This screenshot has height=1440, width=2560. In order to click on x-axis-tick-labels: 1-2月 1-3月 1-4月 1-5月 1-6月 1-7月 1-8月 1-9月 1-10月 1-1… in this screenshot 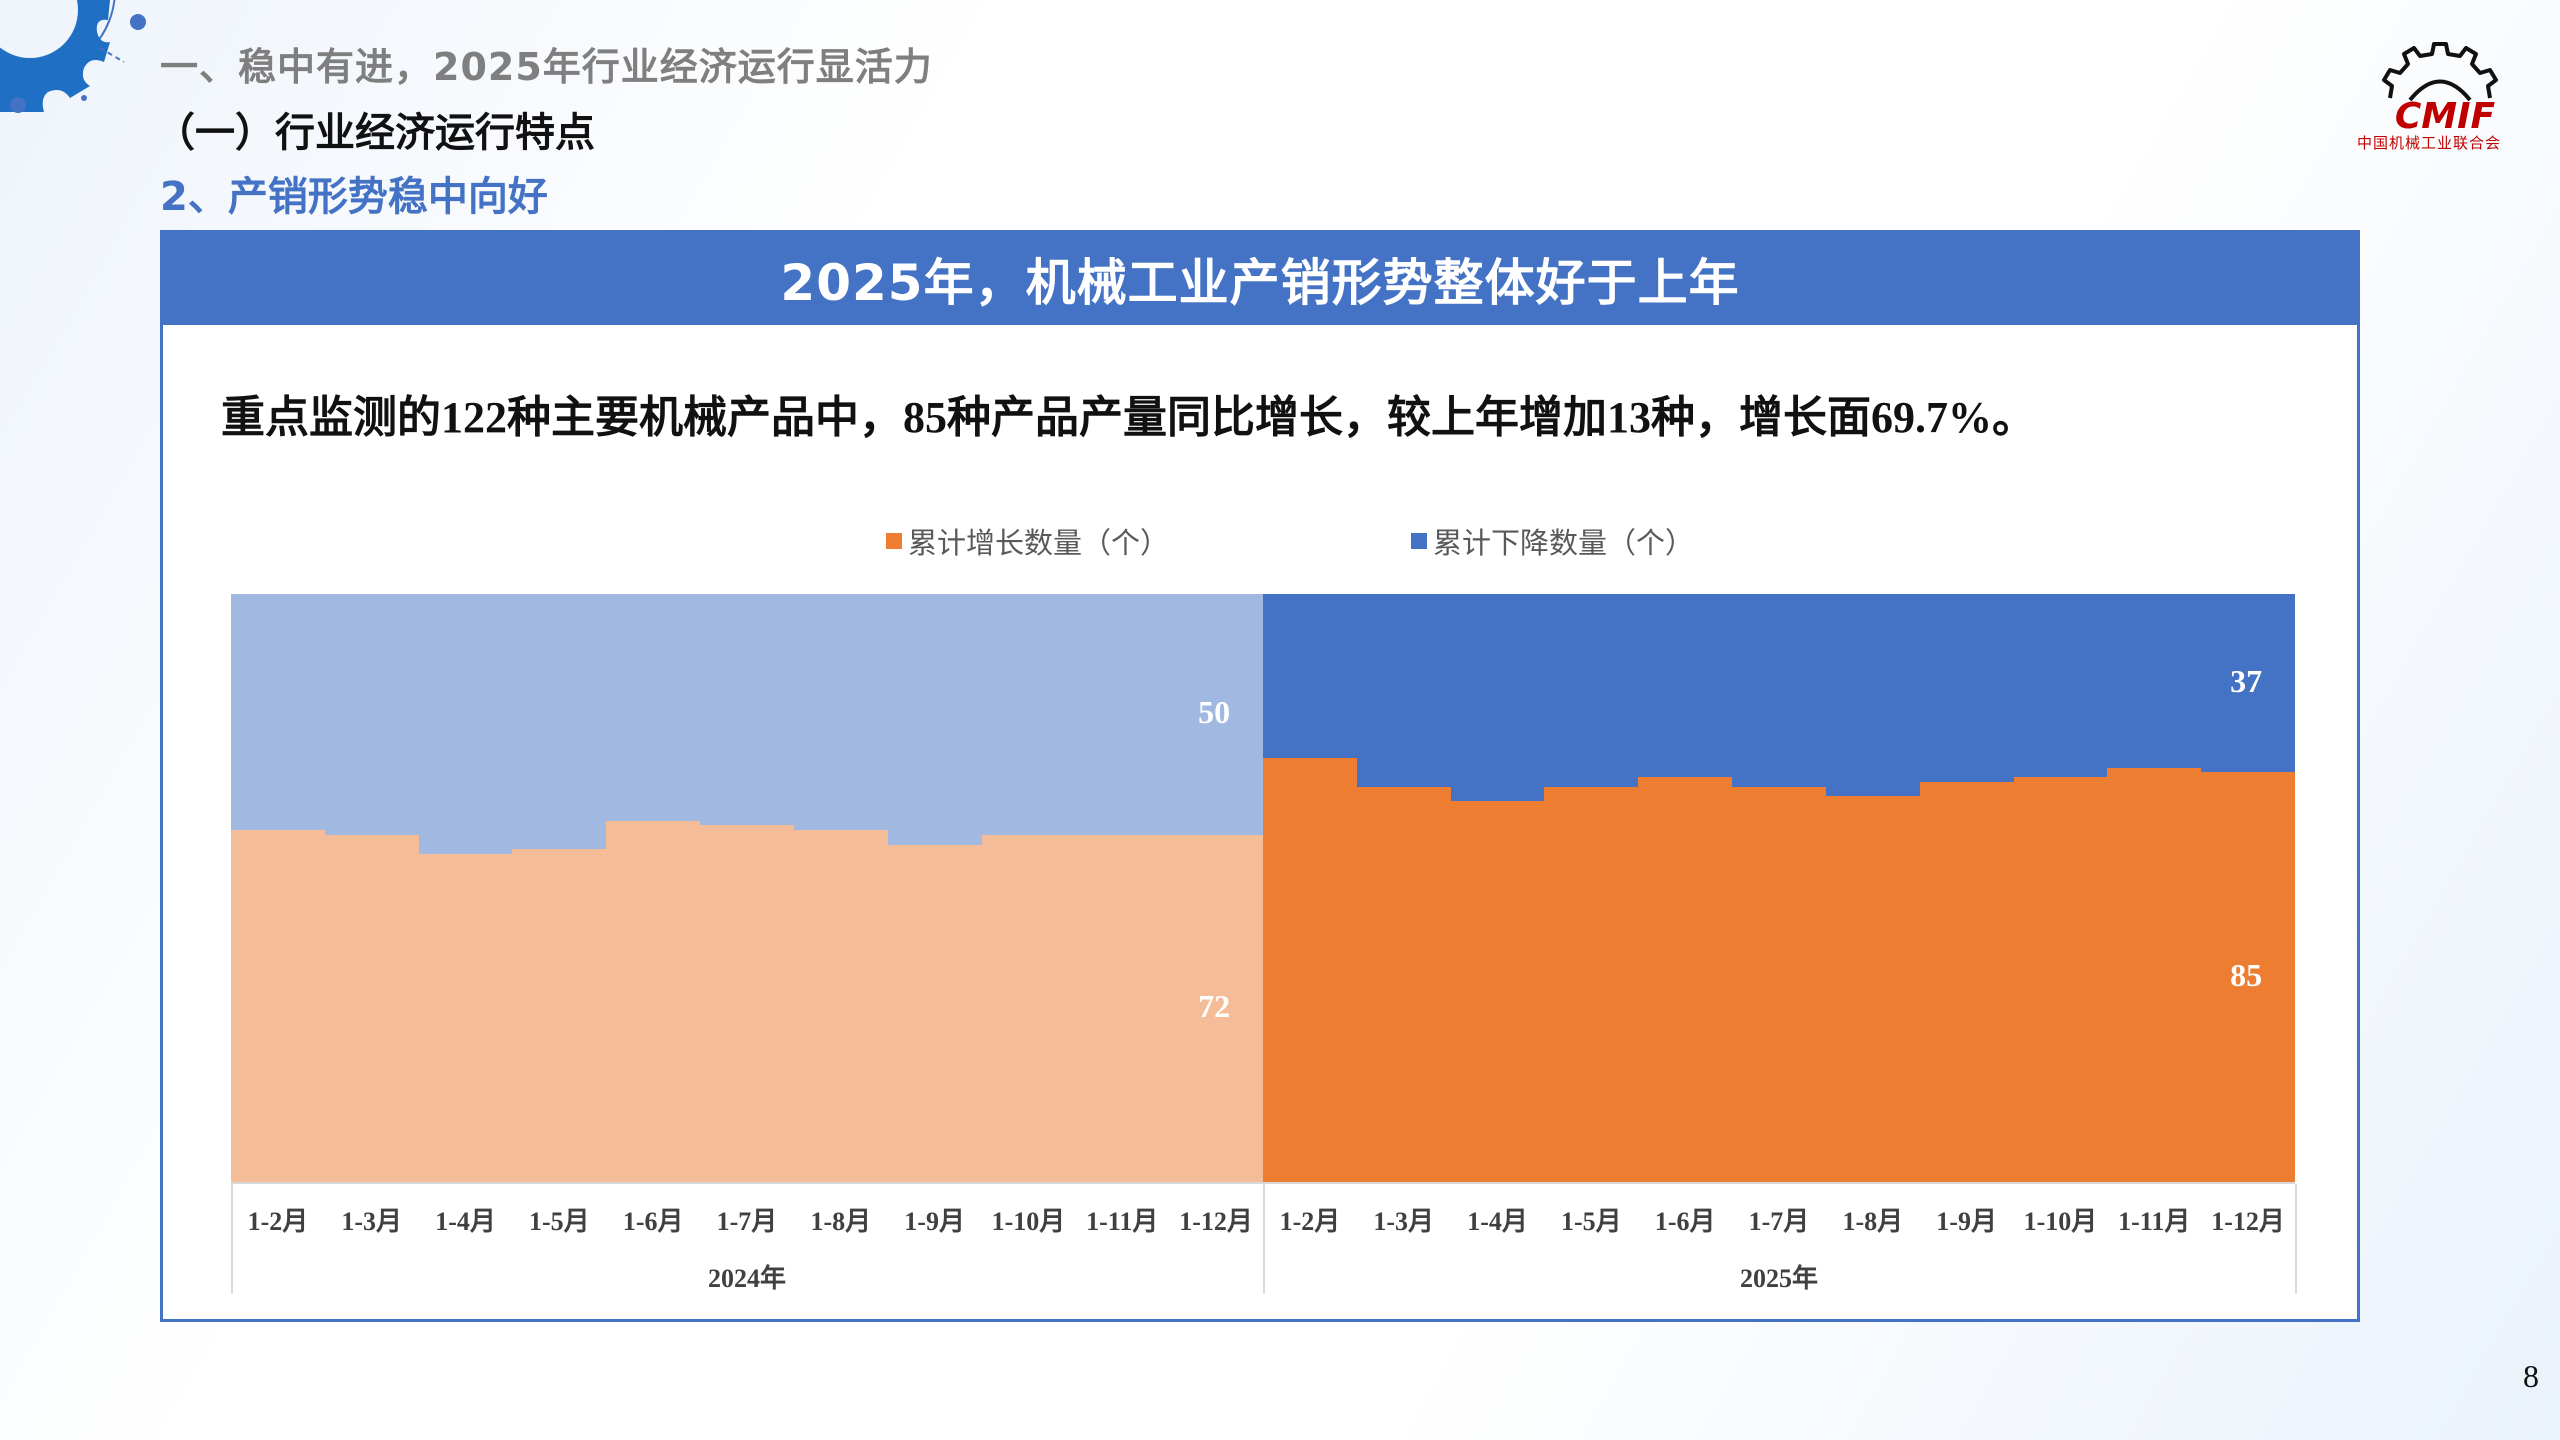, I will do `click(1263, 1221)`.